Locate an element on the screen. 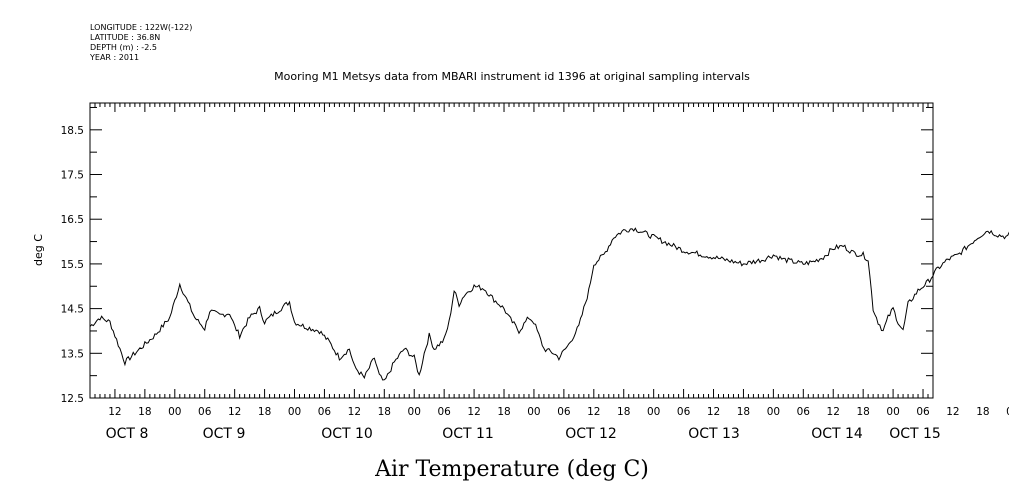 This screenshot has height=504, width=1009. metadata-line: DEPTH (m) : -2.5 is located at coordinates (123, 47).